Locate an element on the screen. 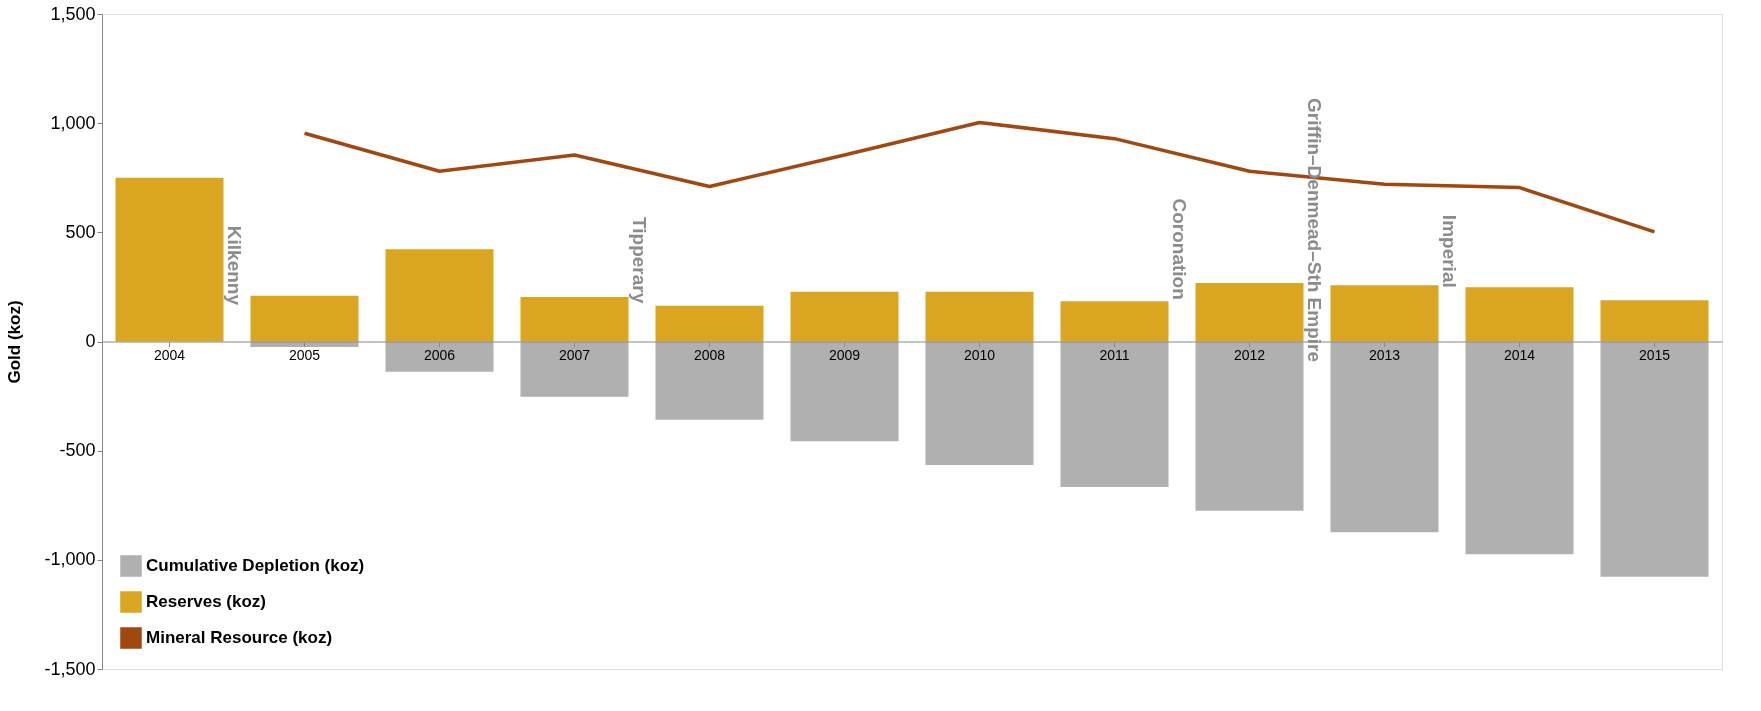 The width and height of the screenshot is (1761, 711). y-tick-label: -500 is located at coordinates (77, 450).